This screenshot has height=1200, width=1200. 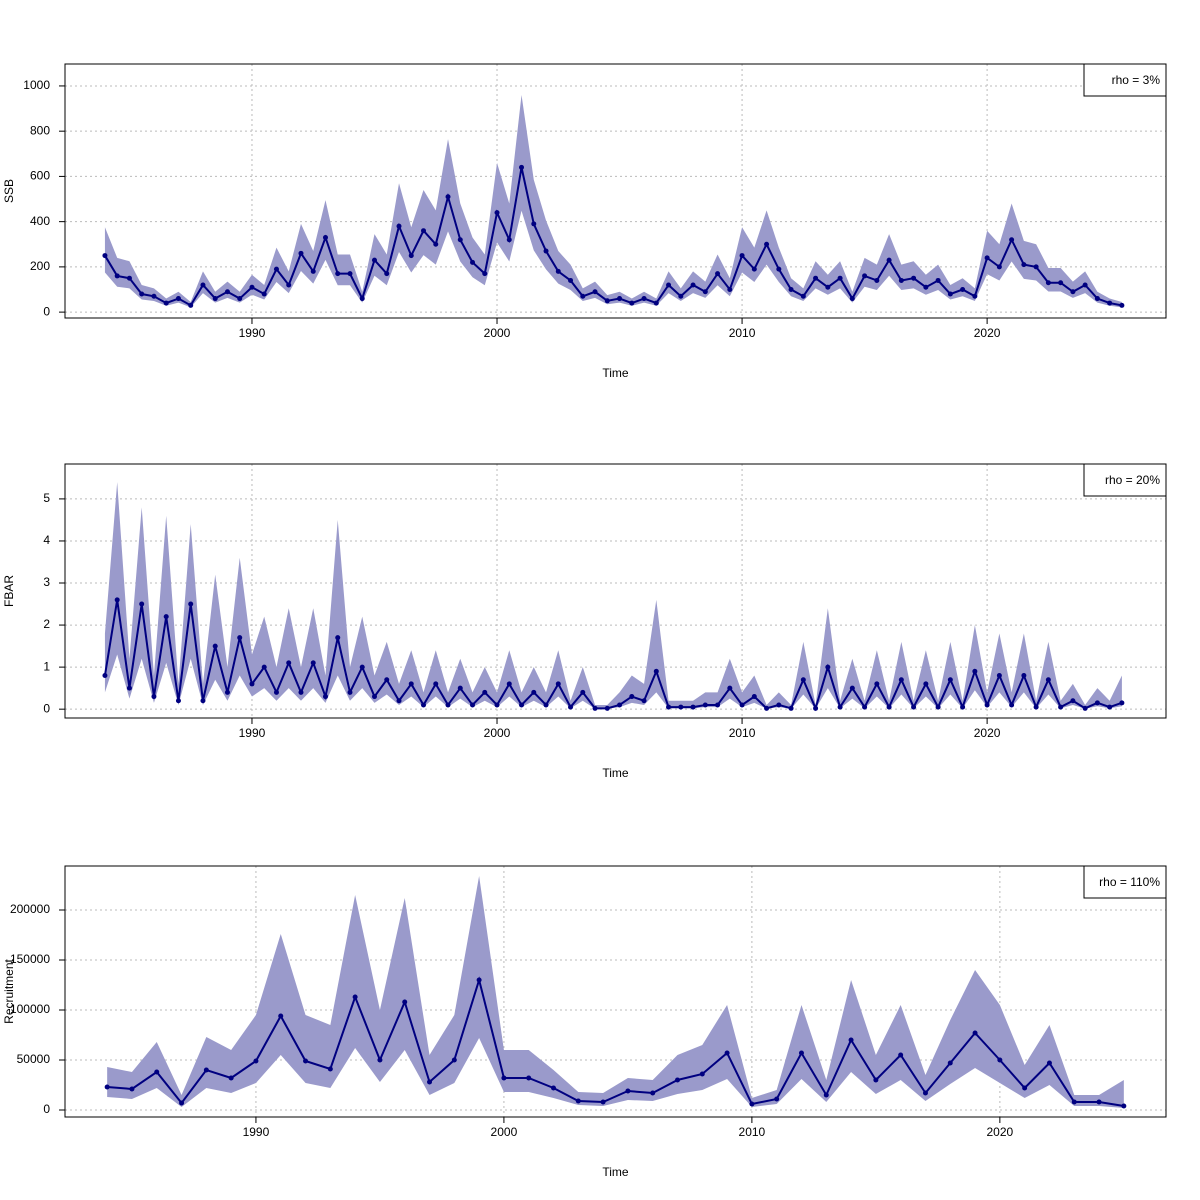 I want to click on y-tick-label: 600, so click(x=40, y=176).